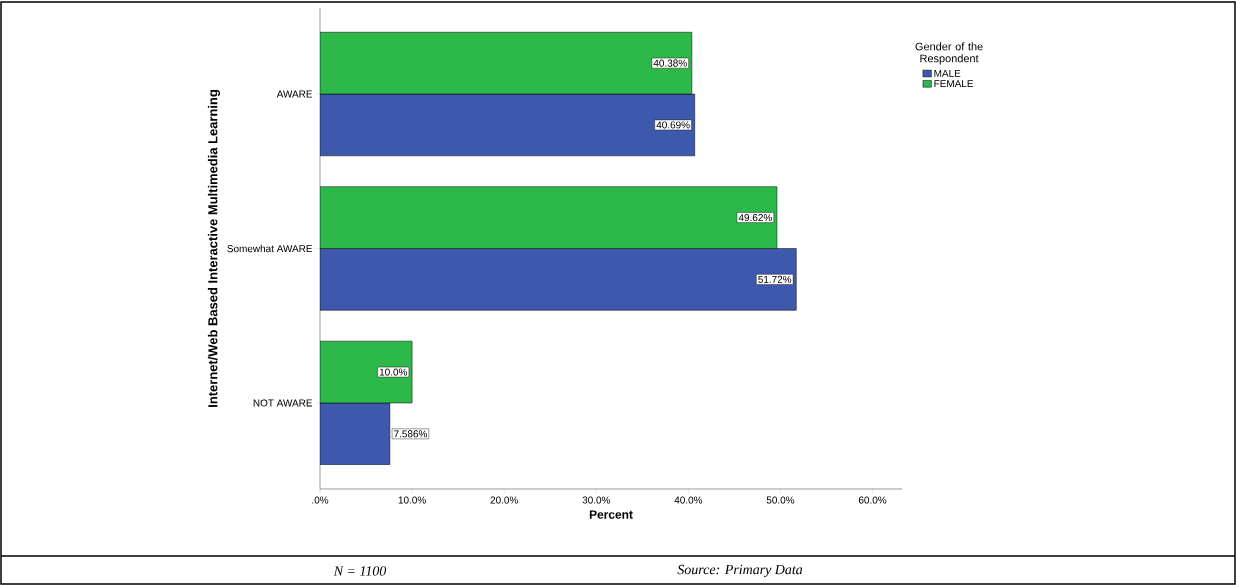 The width and height of the screenshot is (1236, 585). What do you see at coordinates (412, 500) in the screenshot?
I see `x-tick-label: 10.0%` at bounding box center [412, 500].